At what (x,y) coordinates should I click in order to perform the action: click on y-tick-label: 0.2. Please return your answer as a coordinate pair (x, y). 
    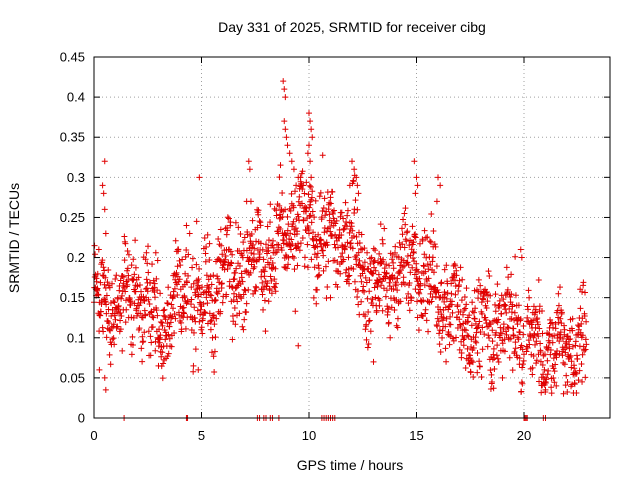
    Looking at the image, I should click on (76, 257).